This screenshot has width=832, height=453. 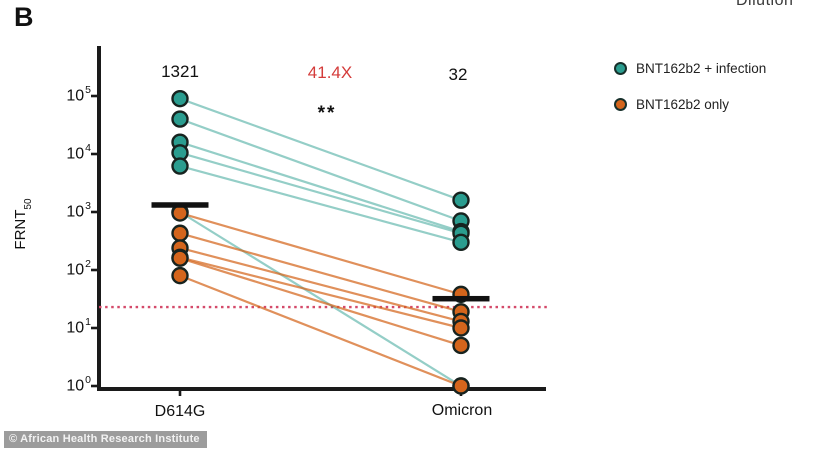 I want to click on y-tick-label-1e4: 10⁴, so click(x=78, y=152).